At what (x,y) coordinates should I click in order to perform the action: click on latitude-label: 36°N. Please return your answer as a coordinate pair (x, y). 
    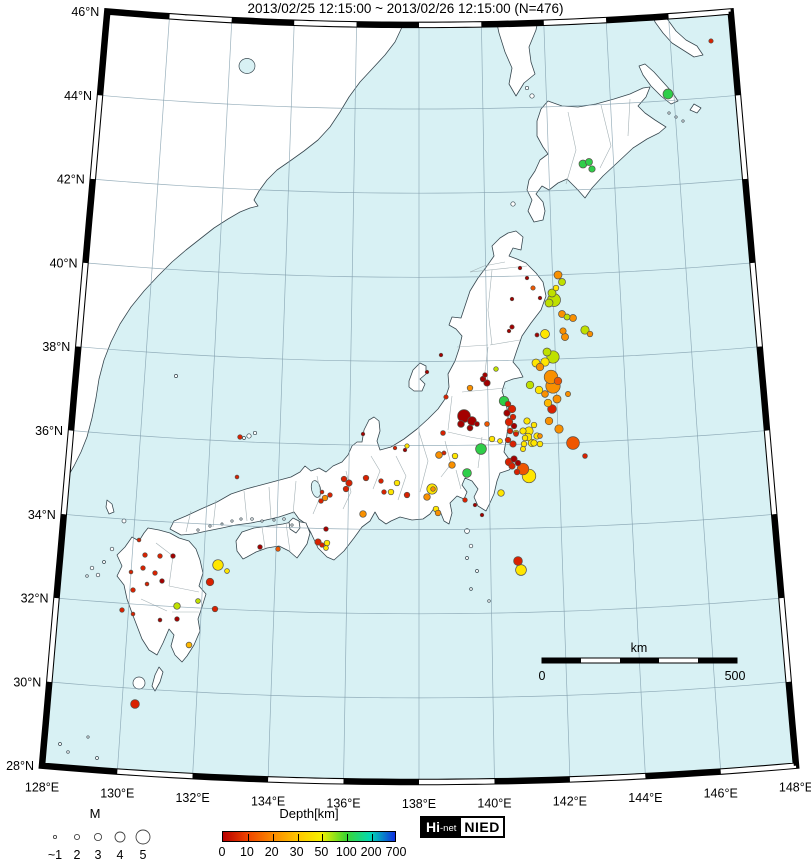
    Looking at the image, I should click on (49, 431).